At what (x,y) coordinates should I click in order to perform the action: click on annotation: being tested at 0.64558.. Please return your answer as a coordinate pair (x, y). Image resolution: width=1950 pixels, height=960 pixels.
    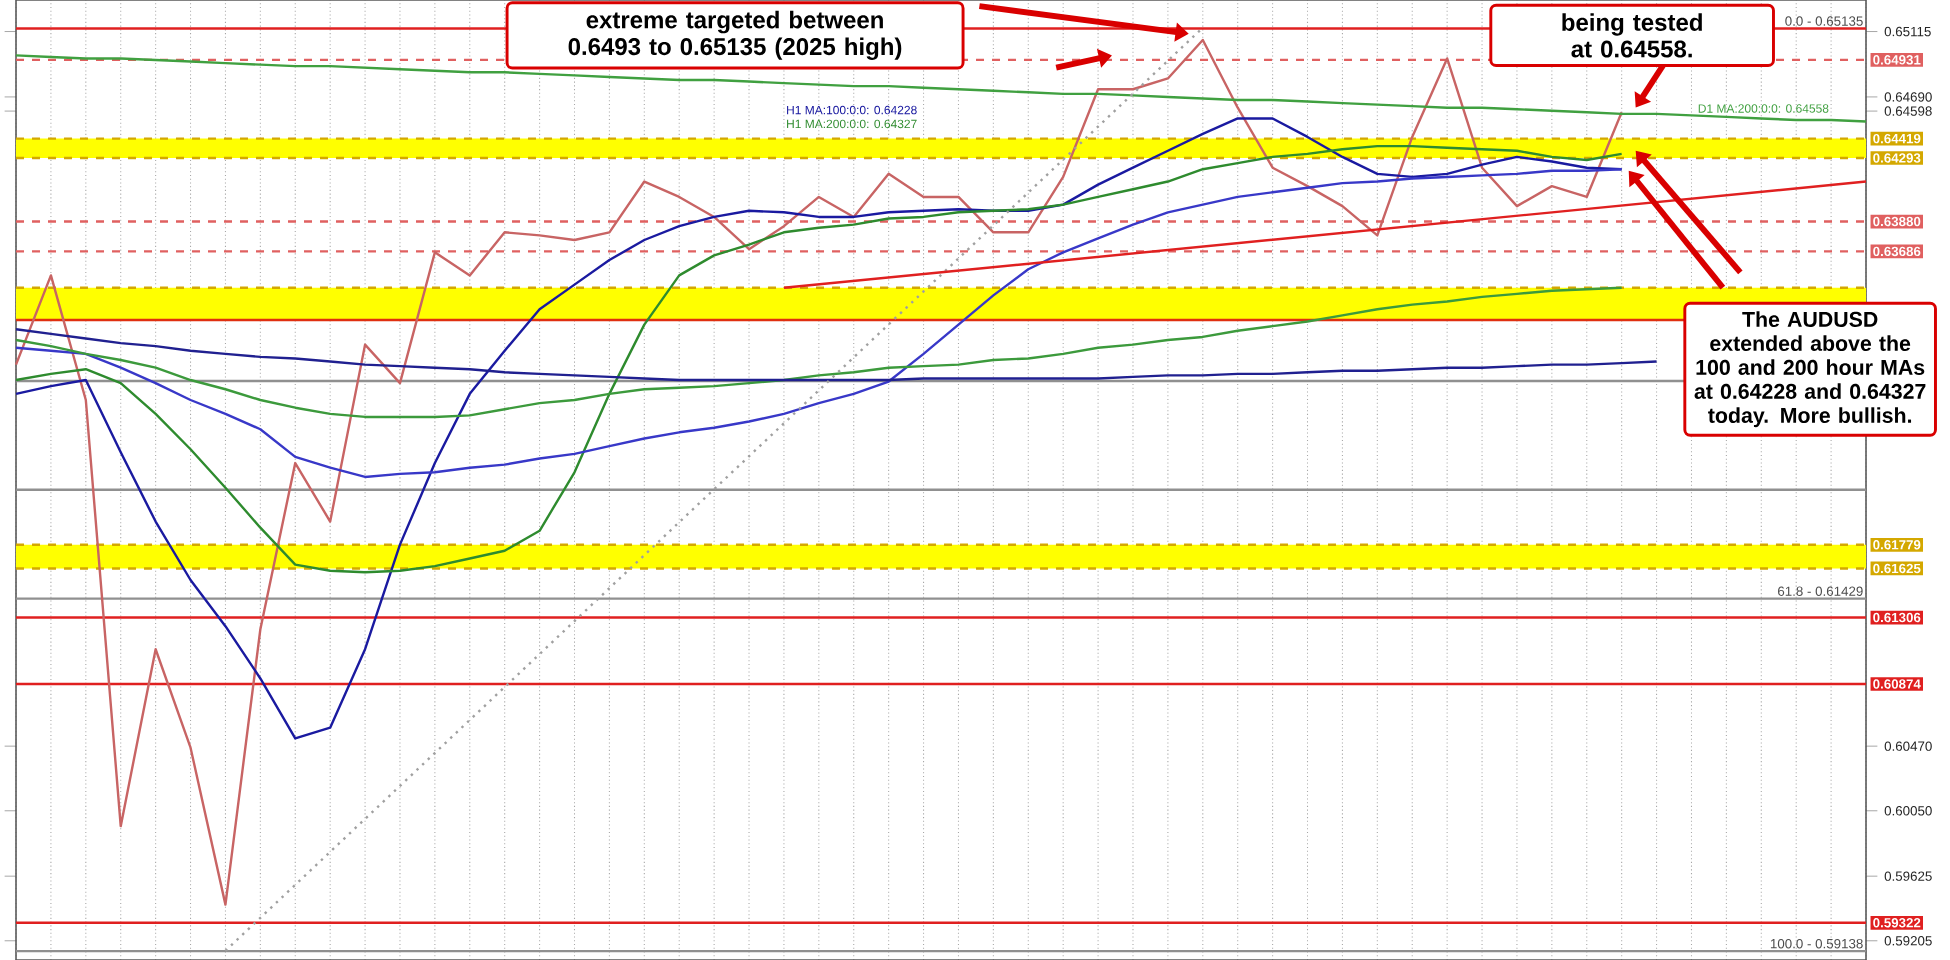
    Looking at the image, I should click on (1632, 35).